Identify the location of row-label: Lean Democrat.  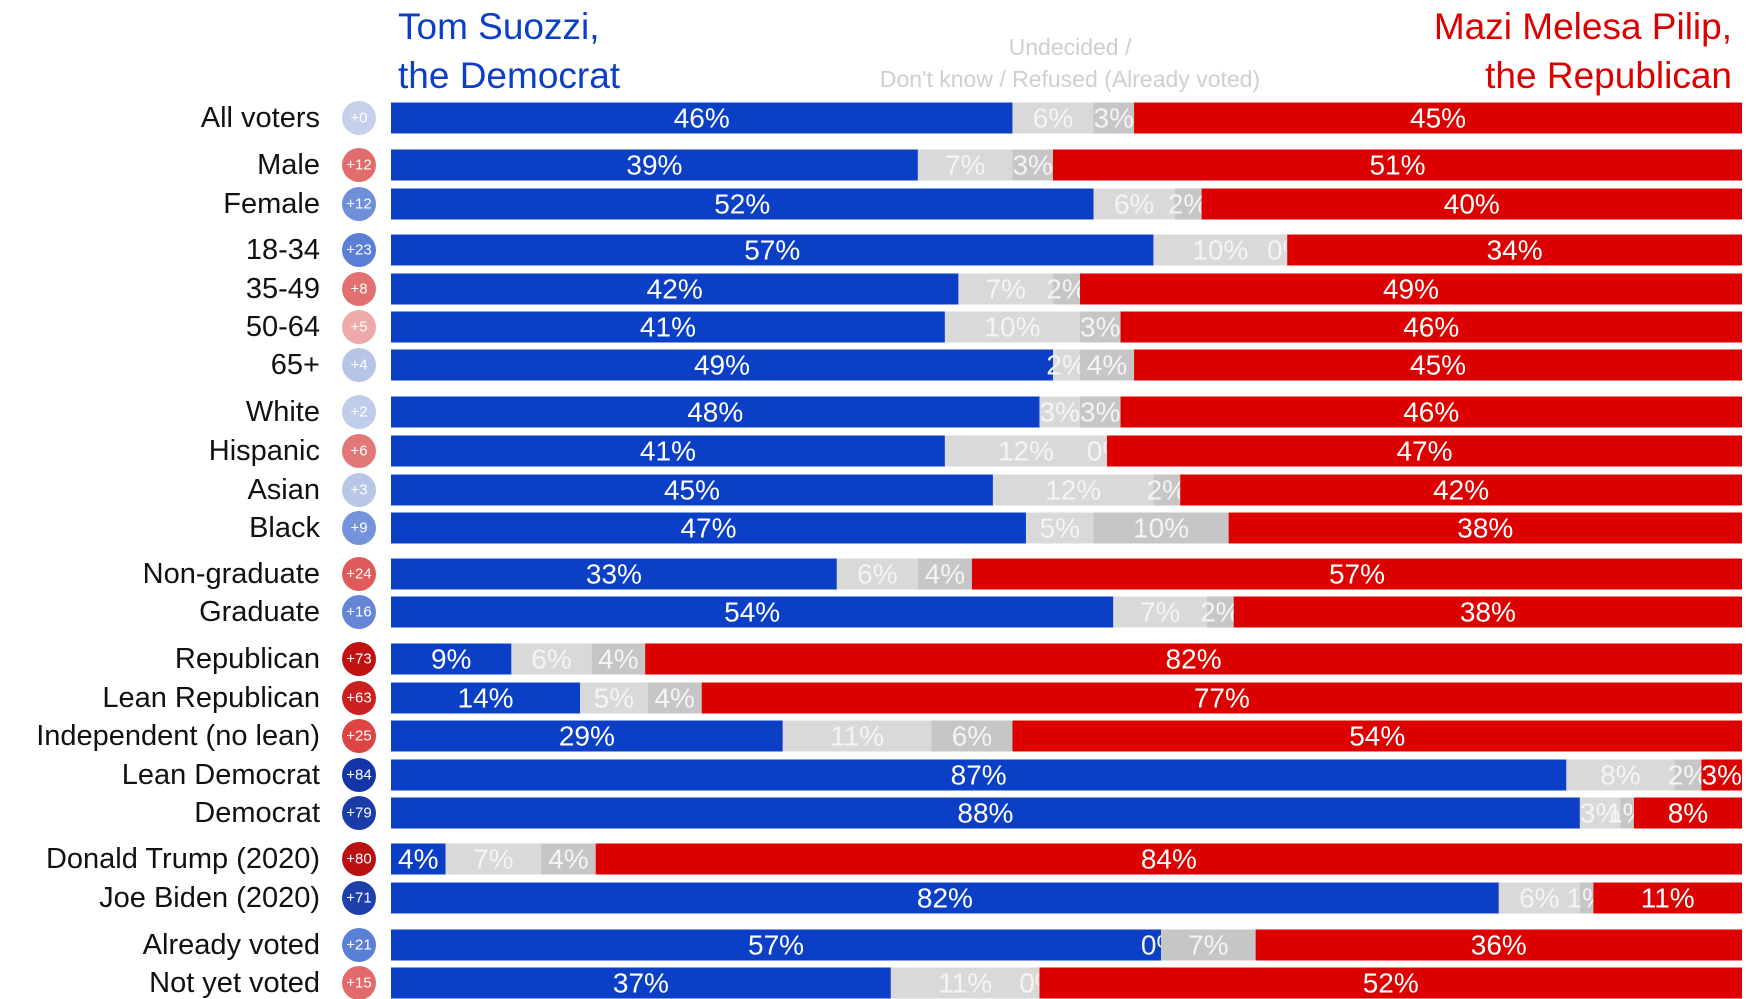
(221, 775).